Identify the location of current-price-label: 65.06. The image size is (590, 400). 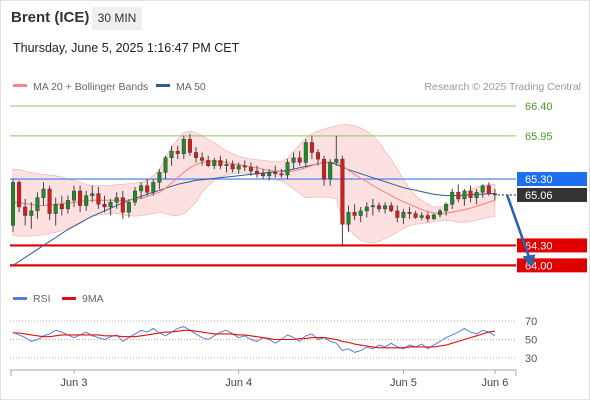
(539, 196).